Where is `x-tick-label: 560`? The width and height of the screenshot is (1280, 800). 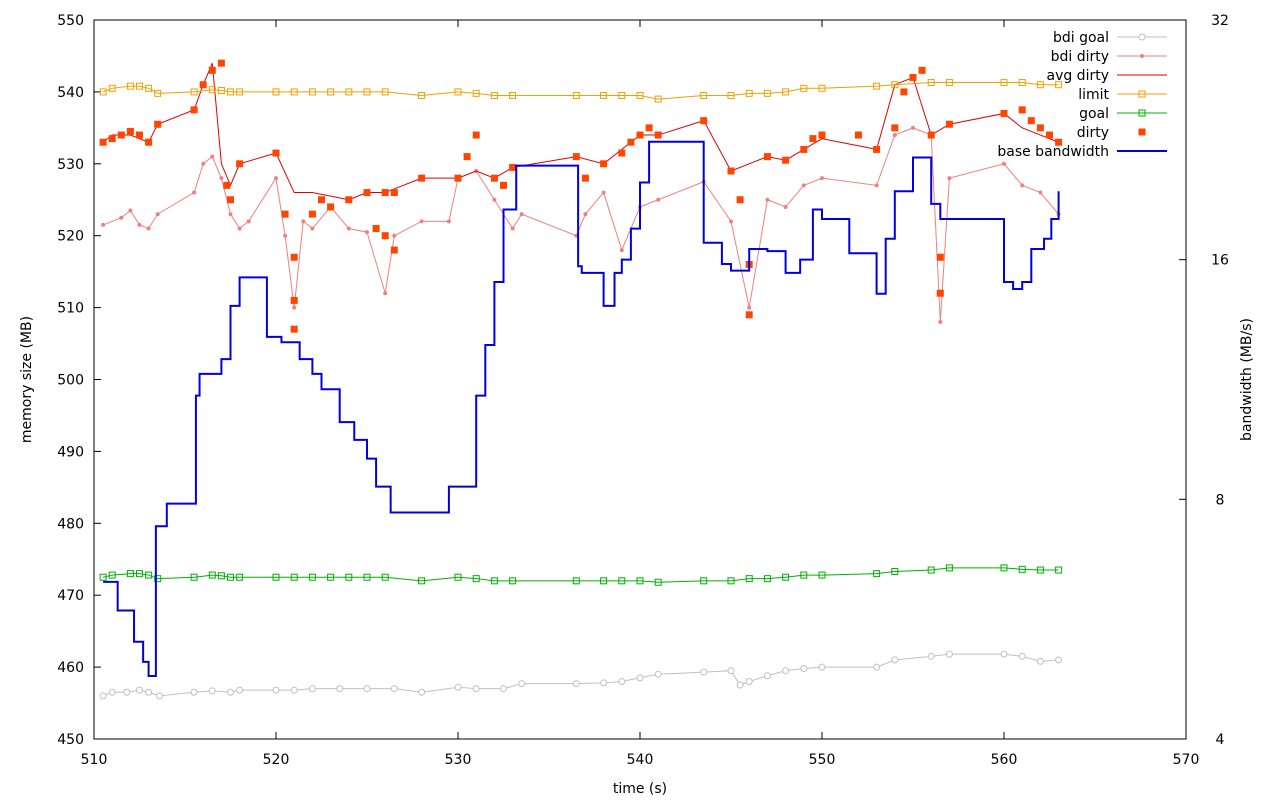 x-tick-label: 560 is located at coordinates (1004, 760).